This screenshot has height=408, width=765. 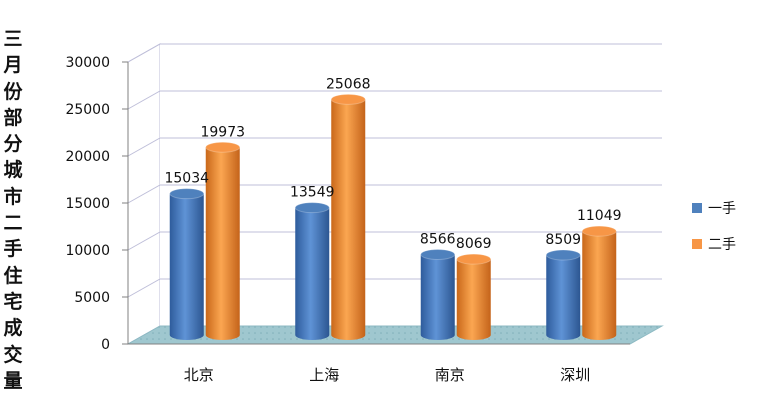 I want to click on bar-二手-北京, so click(x=222, y=243).